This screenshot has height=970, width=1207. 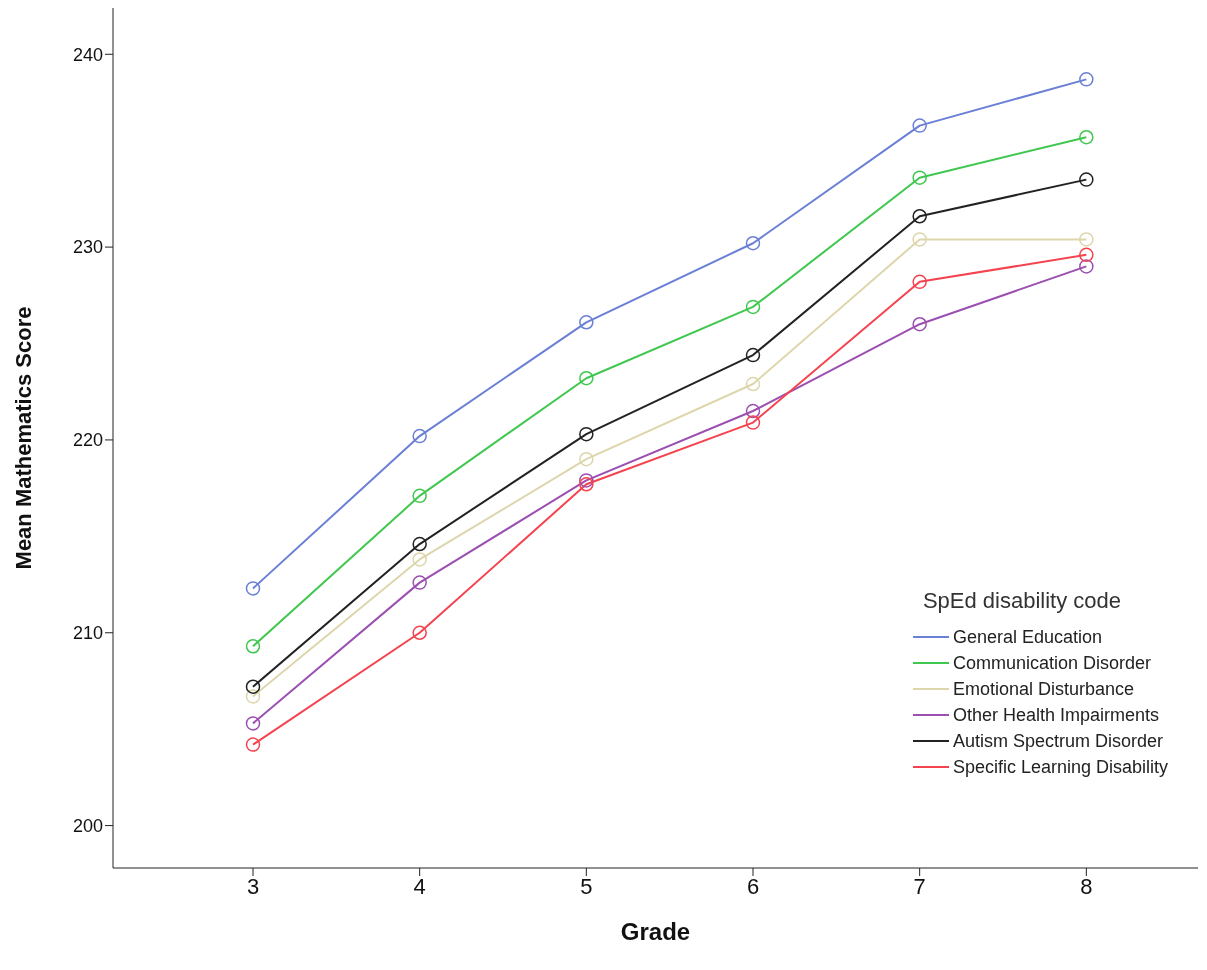 What do you see at coordinates (655, 931) in the screenshot?
I see `x-axis-title: Grade` at bounding box center [655, 931].